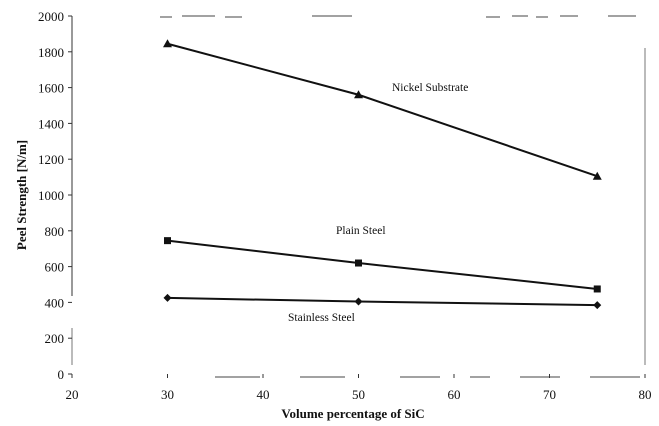 Image resolution: width=659 pixels, height=426 pixels. What do you see at coordinates (549, 394) in the screenshot?
I see `x-tick-label: 70` at bounding box center [549, 394].